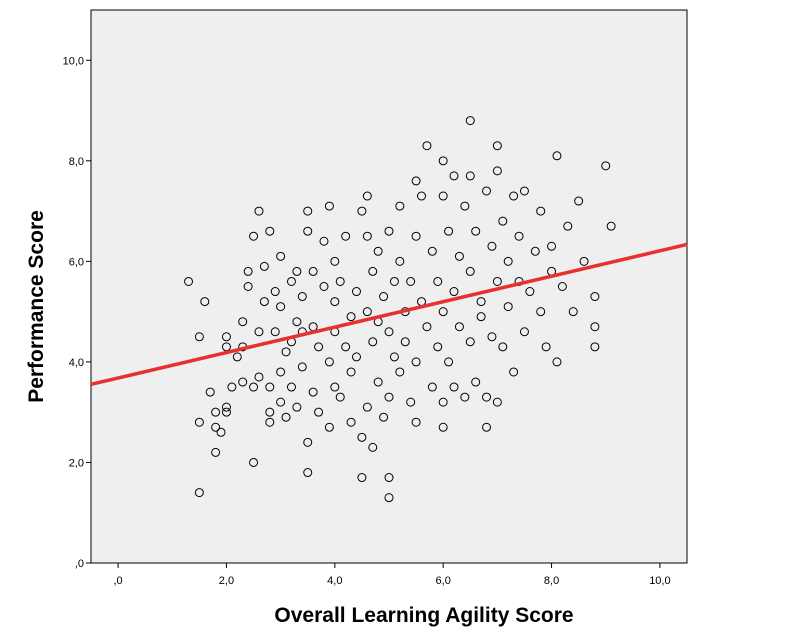 This screenshot has height=641, width=797. What do you see at coordinates (551, 581) in the screenshot?
I see `x-tick-label: 8,0` at bounding box center [551, 581].